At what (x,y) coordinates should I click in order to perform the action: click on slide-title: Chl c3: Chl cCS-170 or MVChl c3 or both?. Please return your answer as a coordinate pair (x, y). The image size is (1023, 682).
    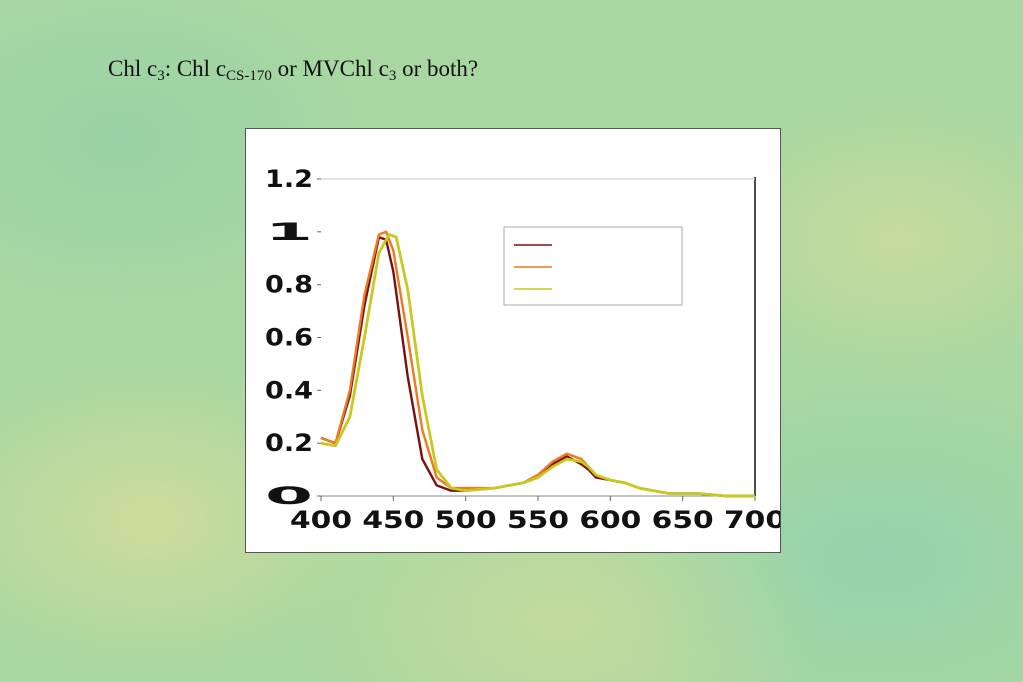
    Looking at the image, I should click on (293, 70).